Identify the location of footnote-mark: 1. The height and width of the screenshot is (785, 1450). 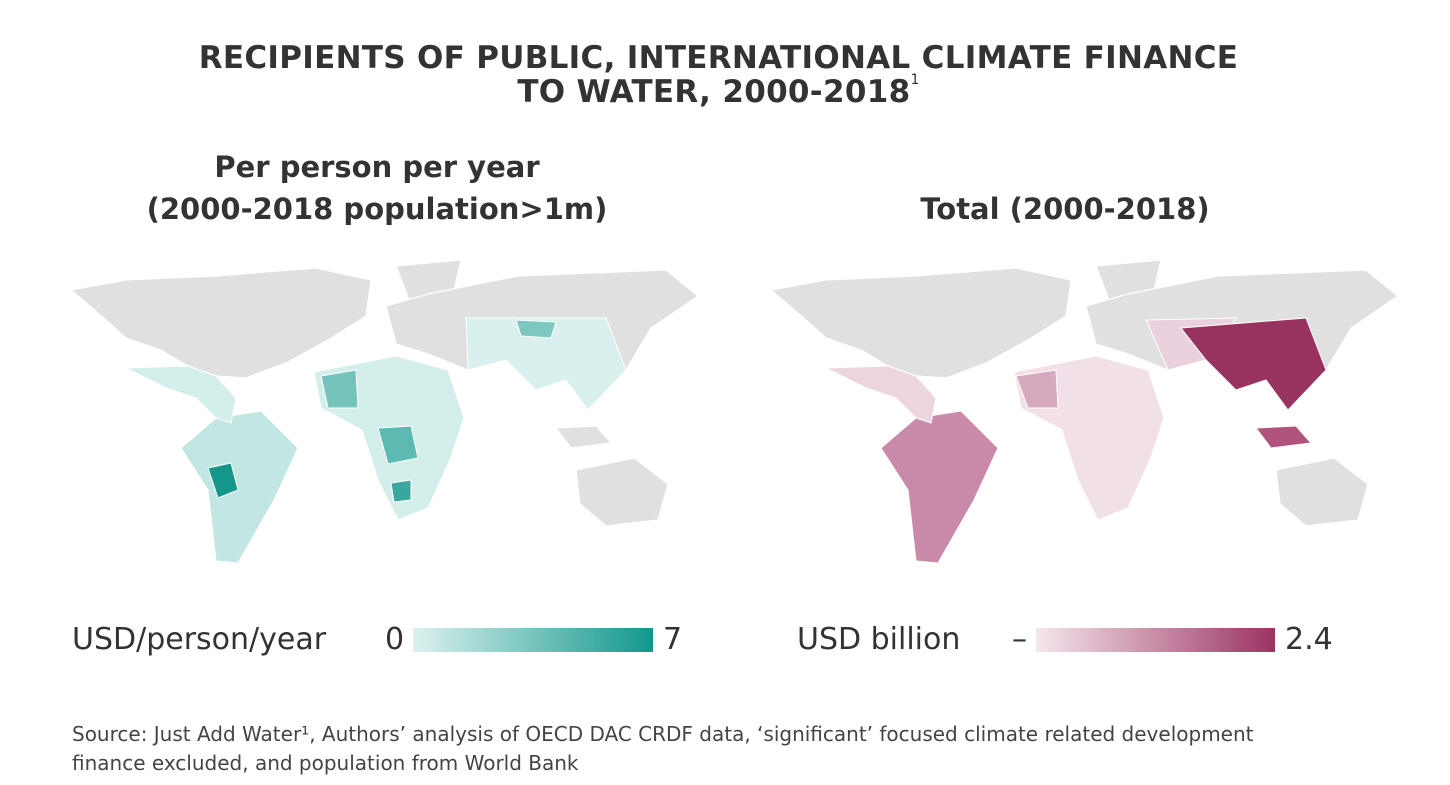
(915, 80).